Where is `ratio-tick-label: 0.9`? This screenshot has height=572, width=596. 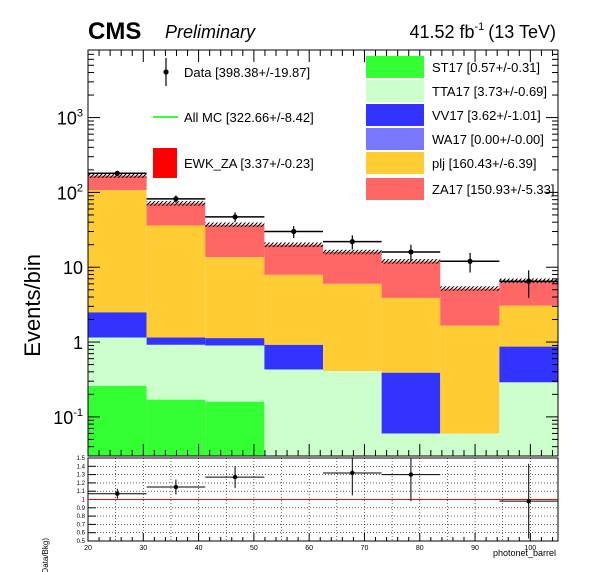
ratio-tick-label: 0.9 is located at coordinates (81, 509).